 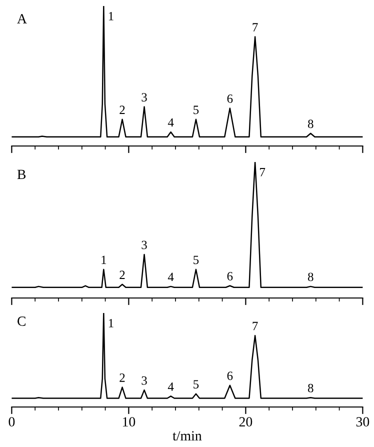 What do you see at coordinates (187, 435) in the screenshot?
I see `x-axis-title: t/min` at bounding box center [187, 435].